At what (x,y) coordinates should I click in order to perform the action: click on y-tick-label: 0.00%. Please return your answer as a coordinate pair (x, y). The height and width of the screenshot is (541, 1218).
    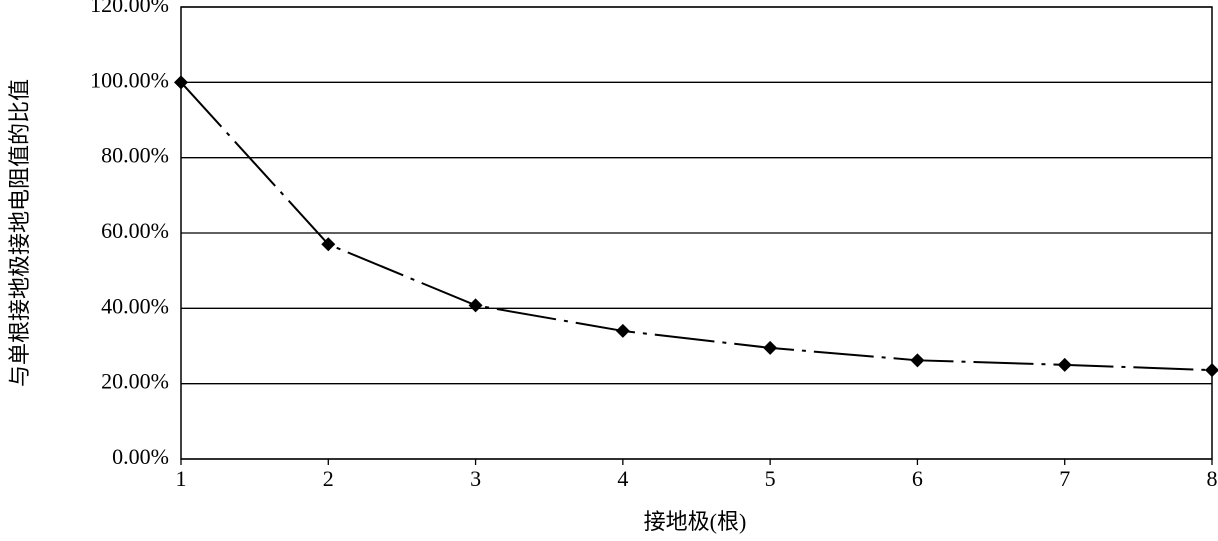
    Looking at the image, I should click on (140, 456).